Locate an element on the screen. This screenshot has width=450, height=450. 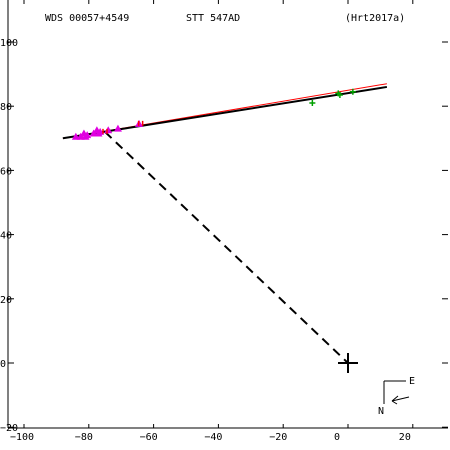
y-tick-label: 20 is located at coordinates (6, 300).